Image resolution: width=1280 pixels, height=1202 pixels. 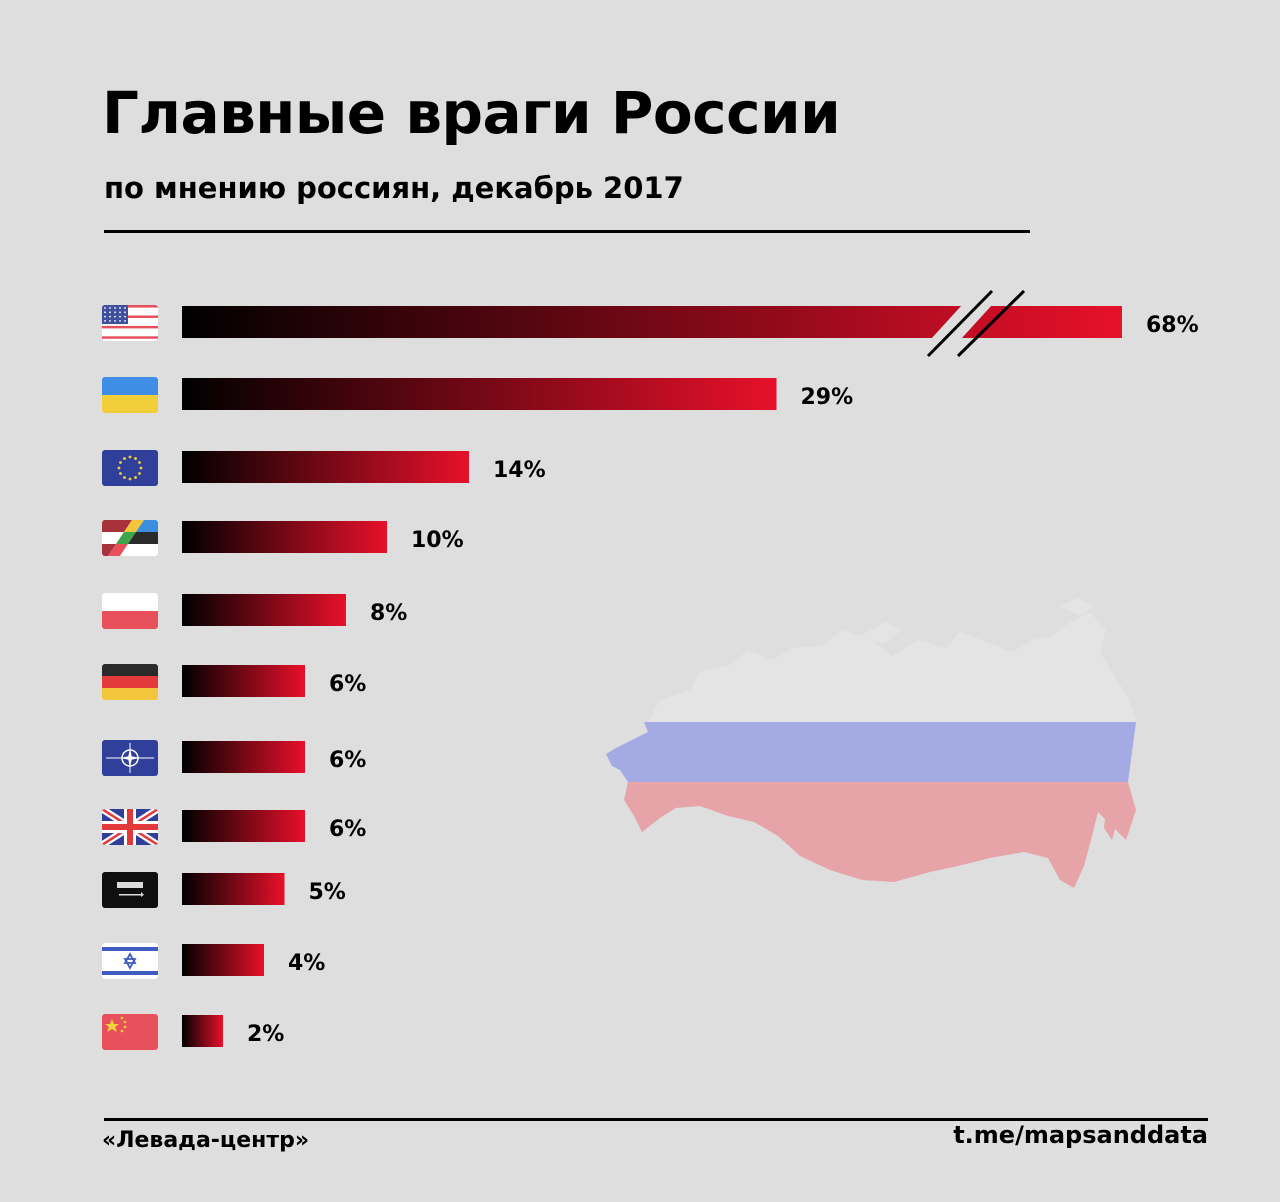 I want to click on poland-flag-icon, so click(x=130, y=611).